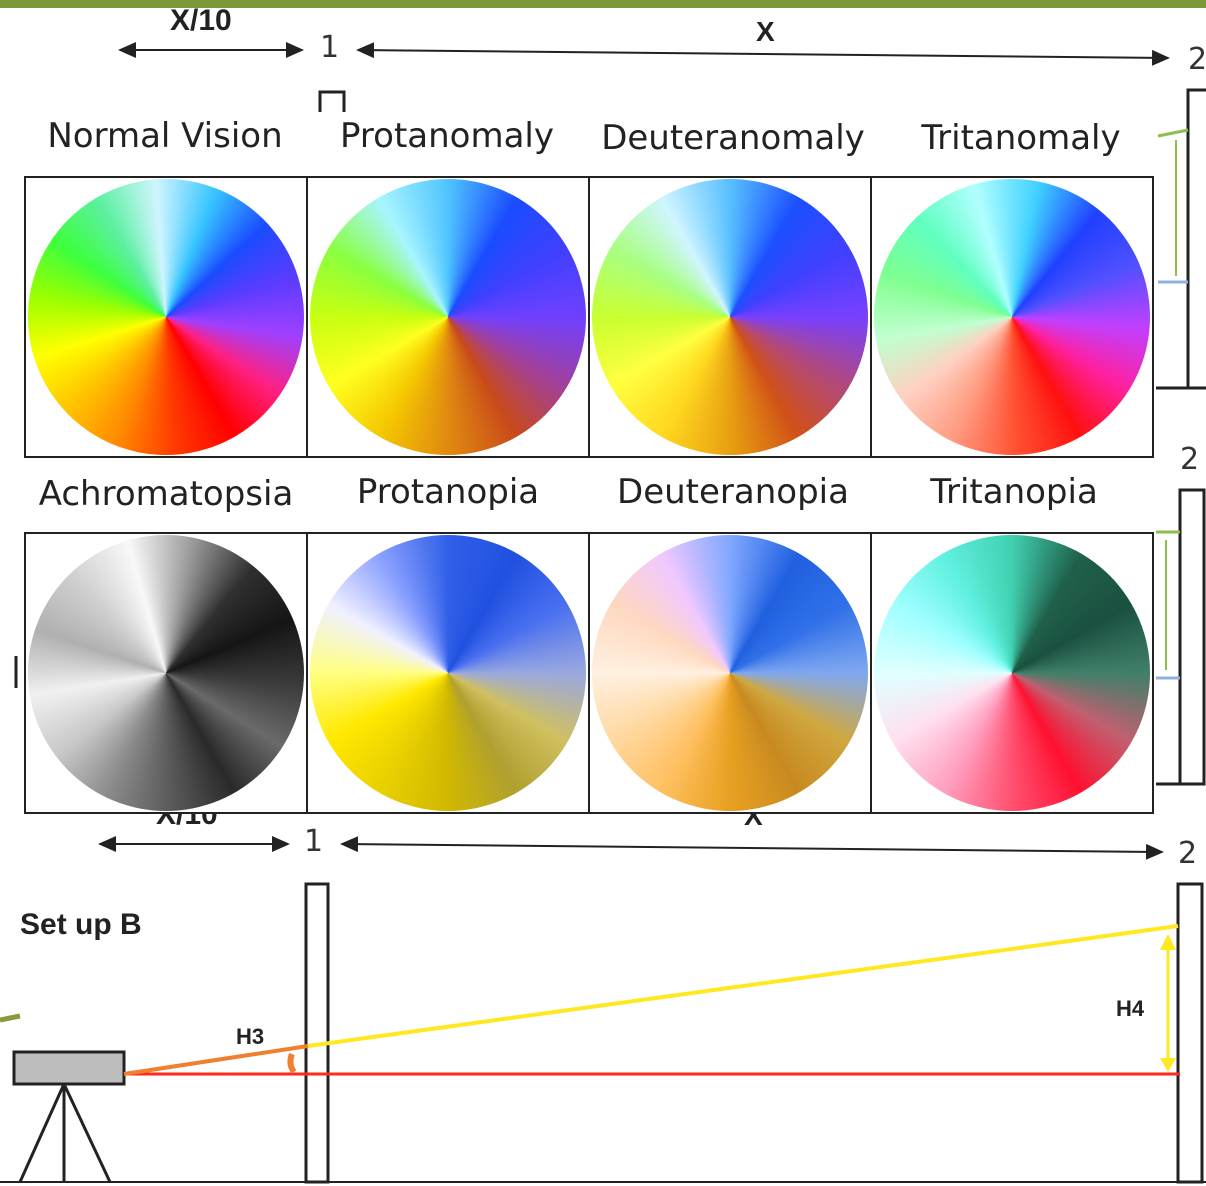 Image resolution: width=1206 pixels, height=1186 pixels. I want to click on top-bracket, so click(332, 101).